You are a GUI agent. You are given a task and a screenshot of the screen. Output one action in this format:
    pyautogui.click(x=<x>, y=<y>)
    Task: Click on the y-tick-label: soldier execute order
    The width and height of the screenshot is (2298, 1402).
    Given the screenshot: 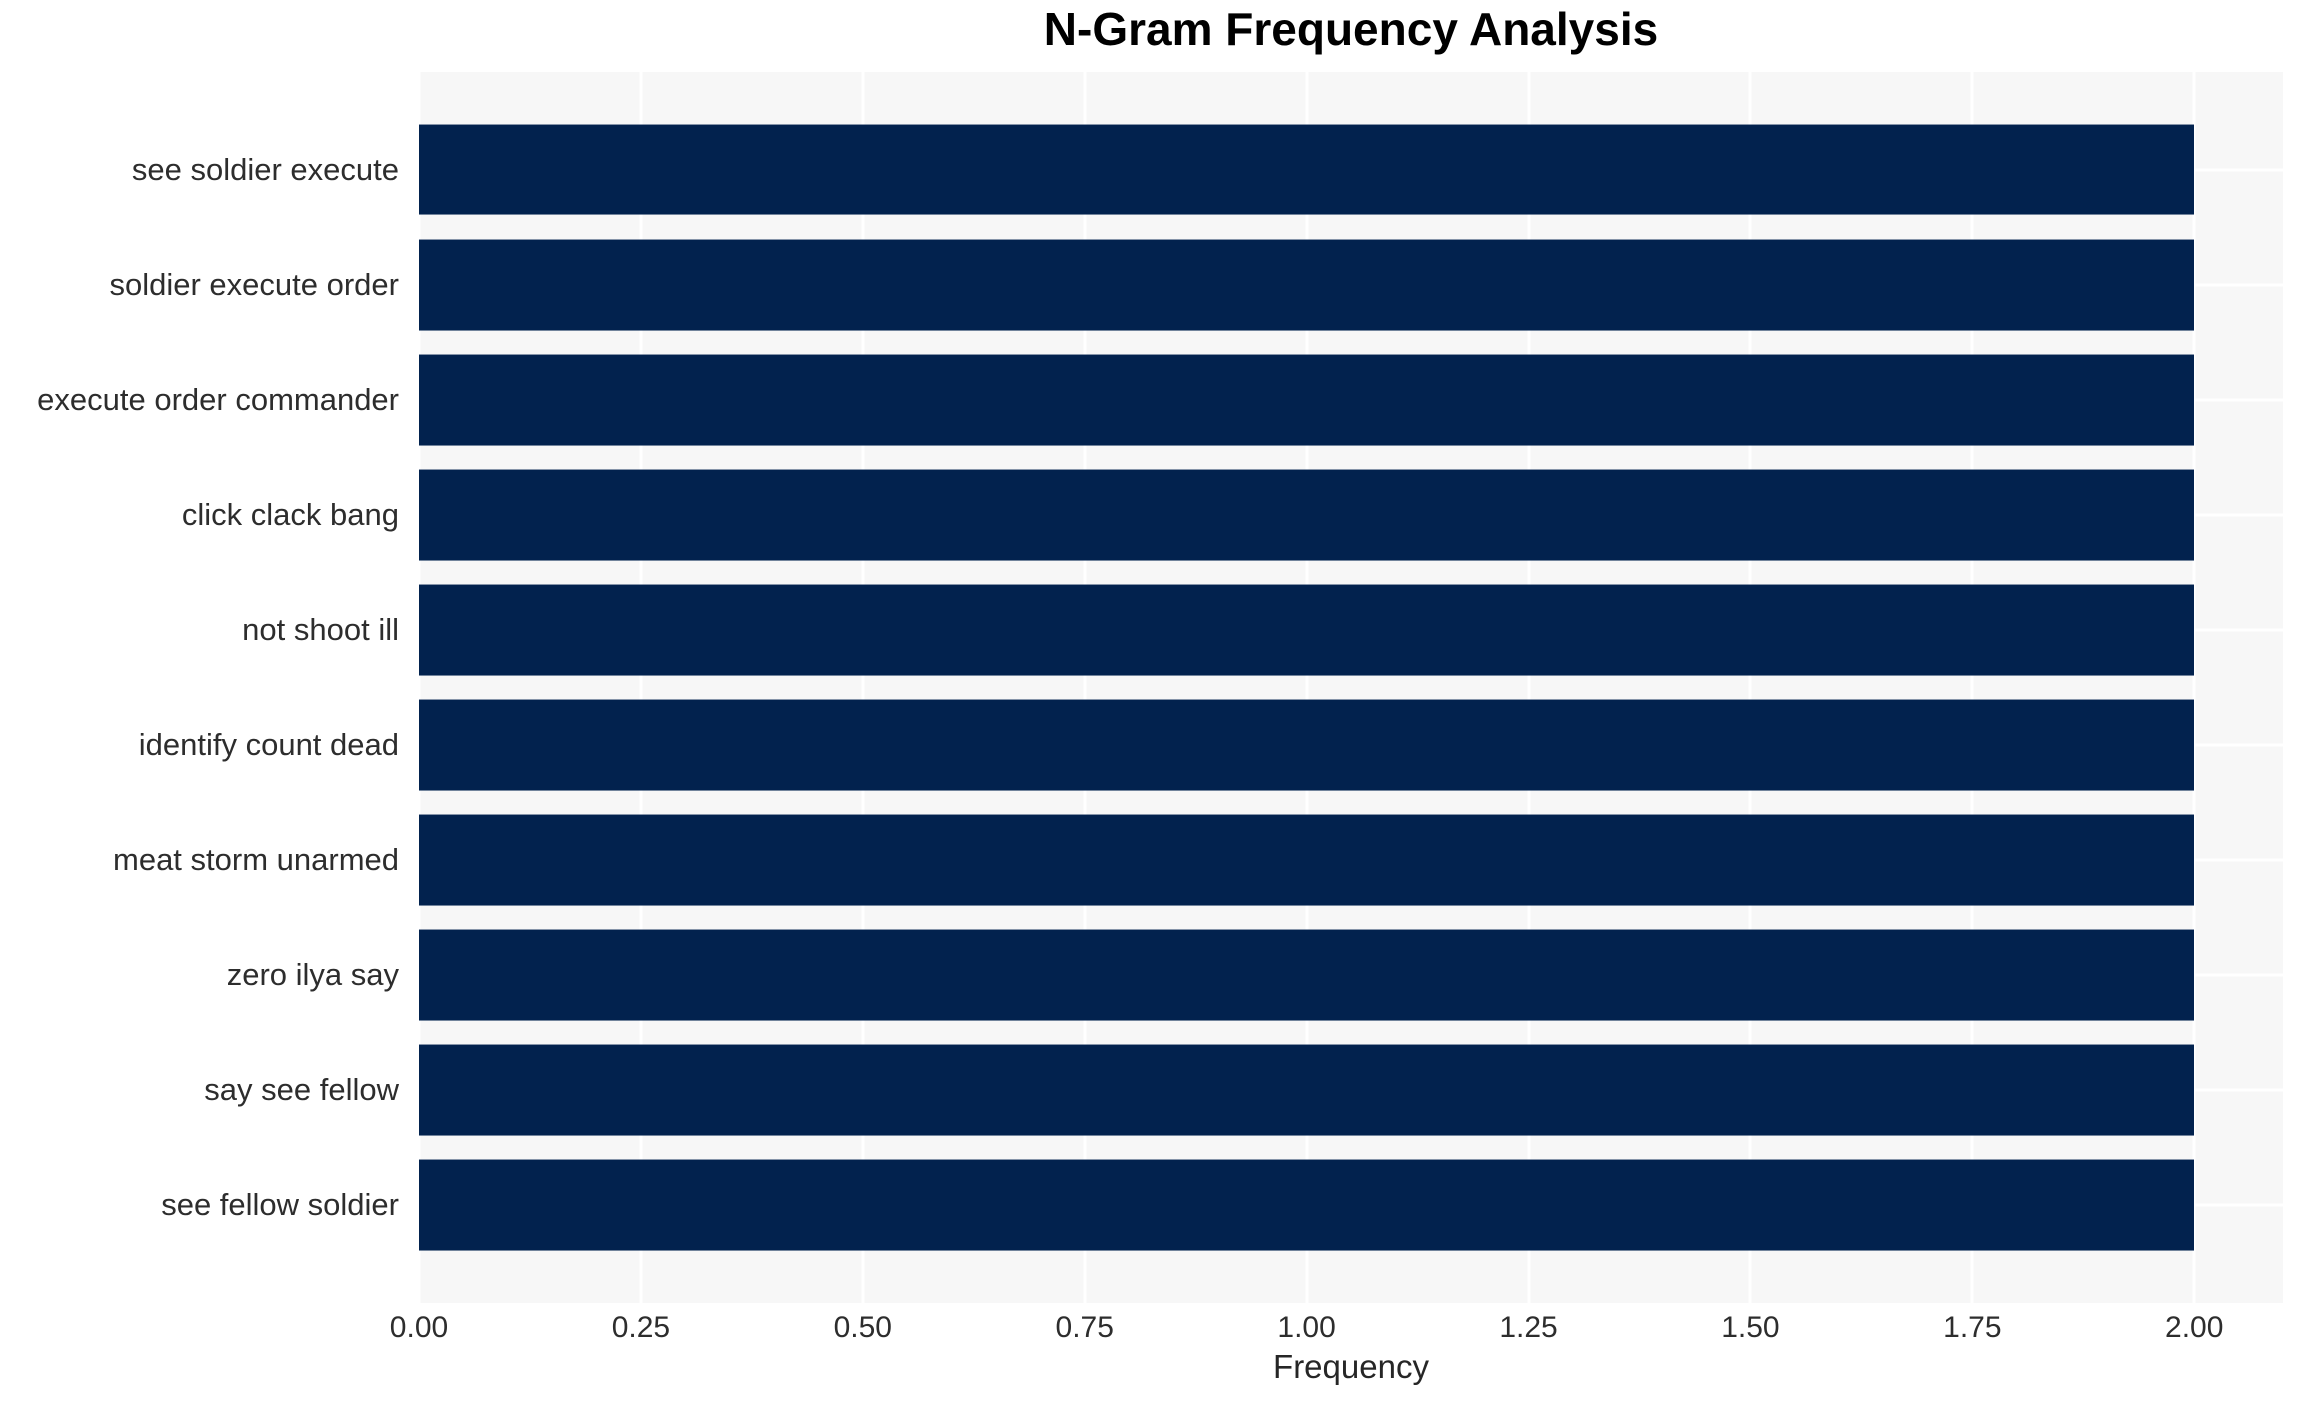 What is the action you would take?
    pyautogui.click(x=254, y=284)
    